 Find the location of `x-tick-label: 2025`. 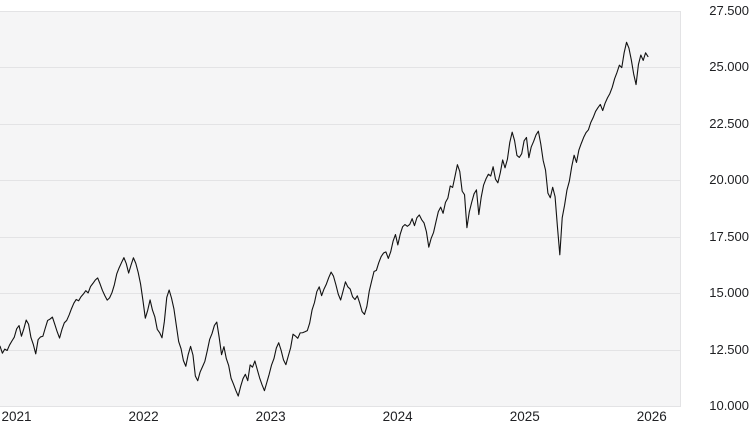

x-tick-label: 2025 is located at coordinates (524, 416).